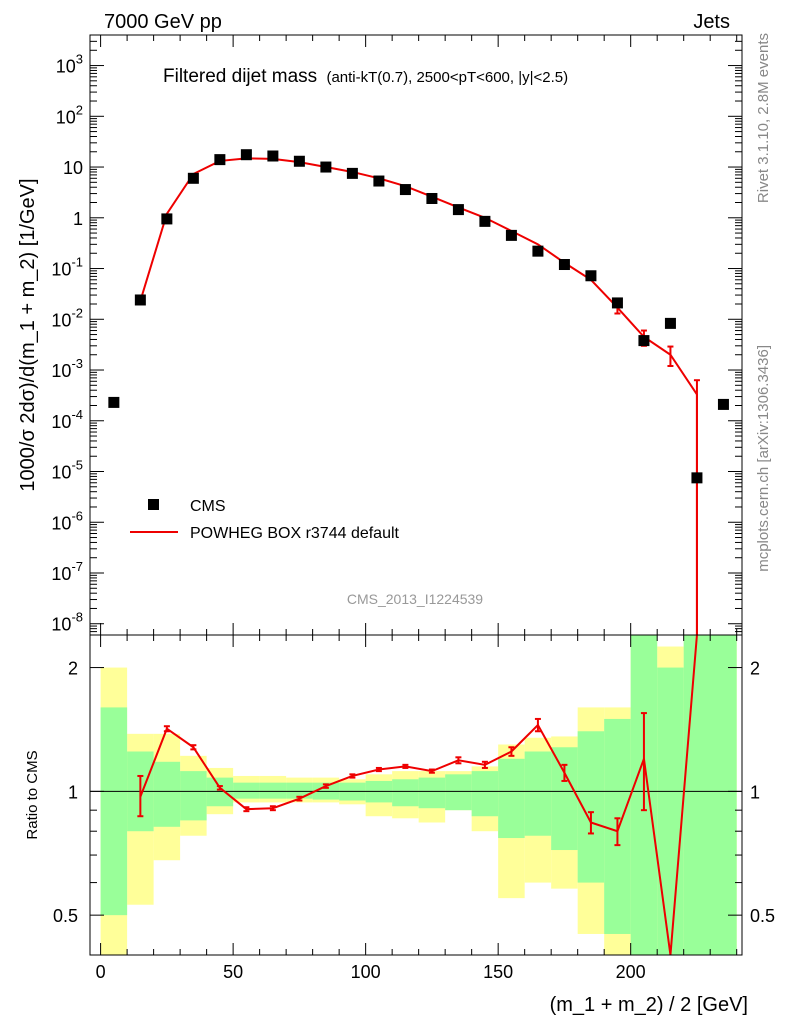  Describe the element at coordinates (447, 77) in the screenshot. I see `main-title-sub: (anti-kT(0.7), 2500<pT<600, |y|<2.5)` at that location.